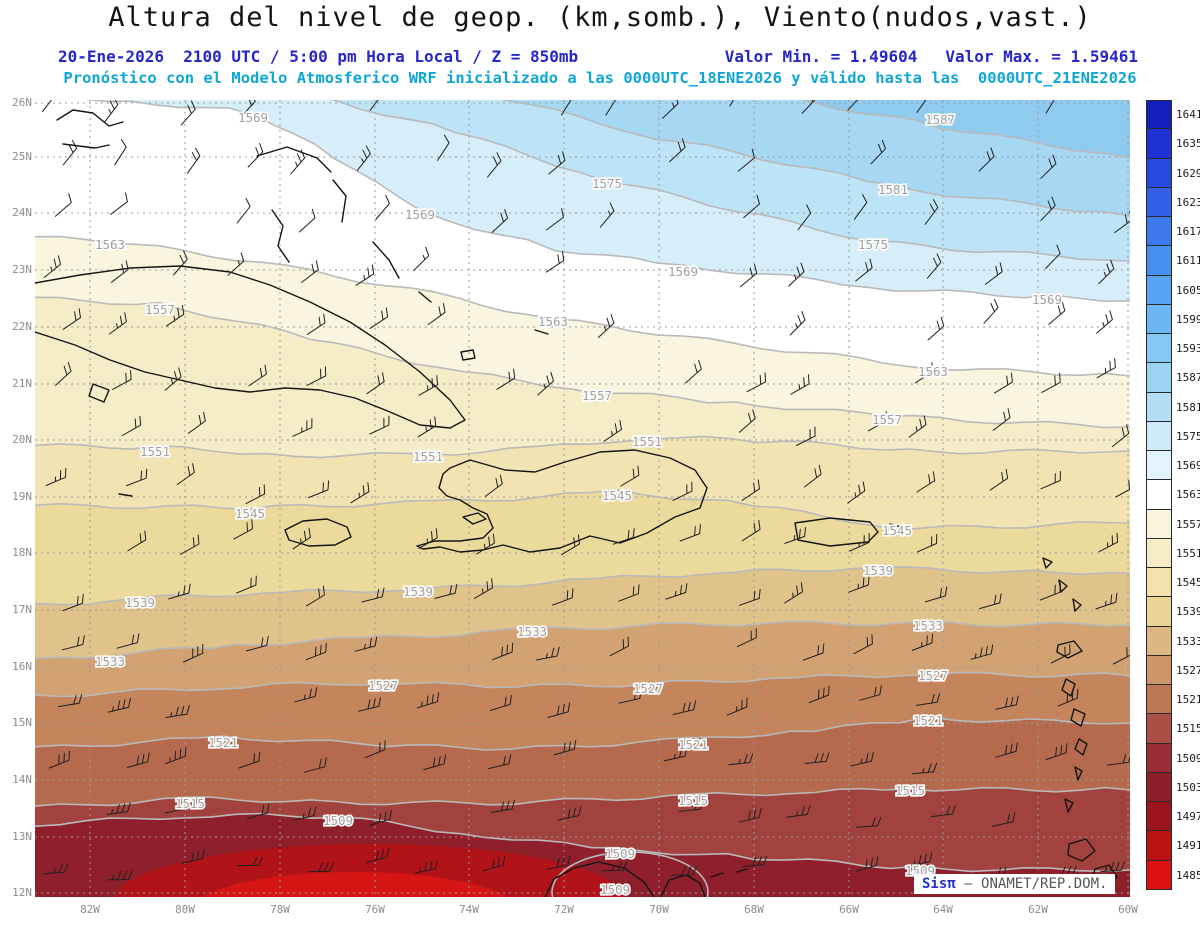 The height and width of the screenshot is (927, 1200). Describe the element at coordinates (659, 909) in the screenshot. I see `lon-tick-70W: 70W` at that location.